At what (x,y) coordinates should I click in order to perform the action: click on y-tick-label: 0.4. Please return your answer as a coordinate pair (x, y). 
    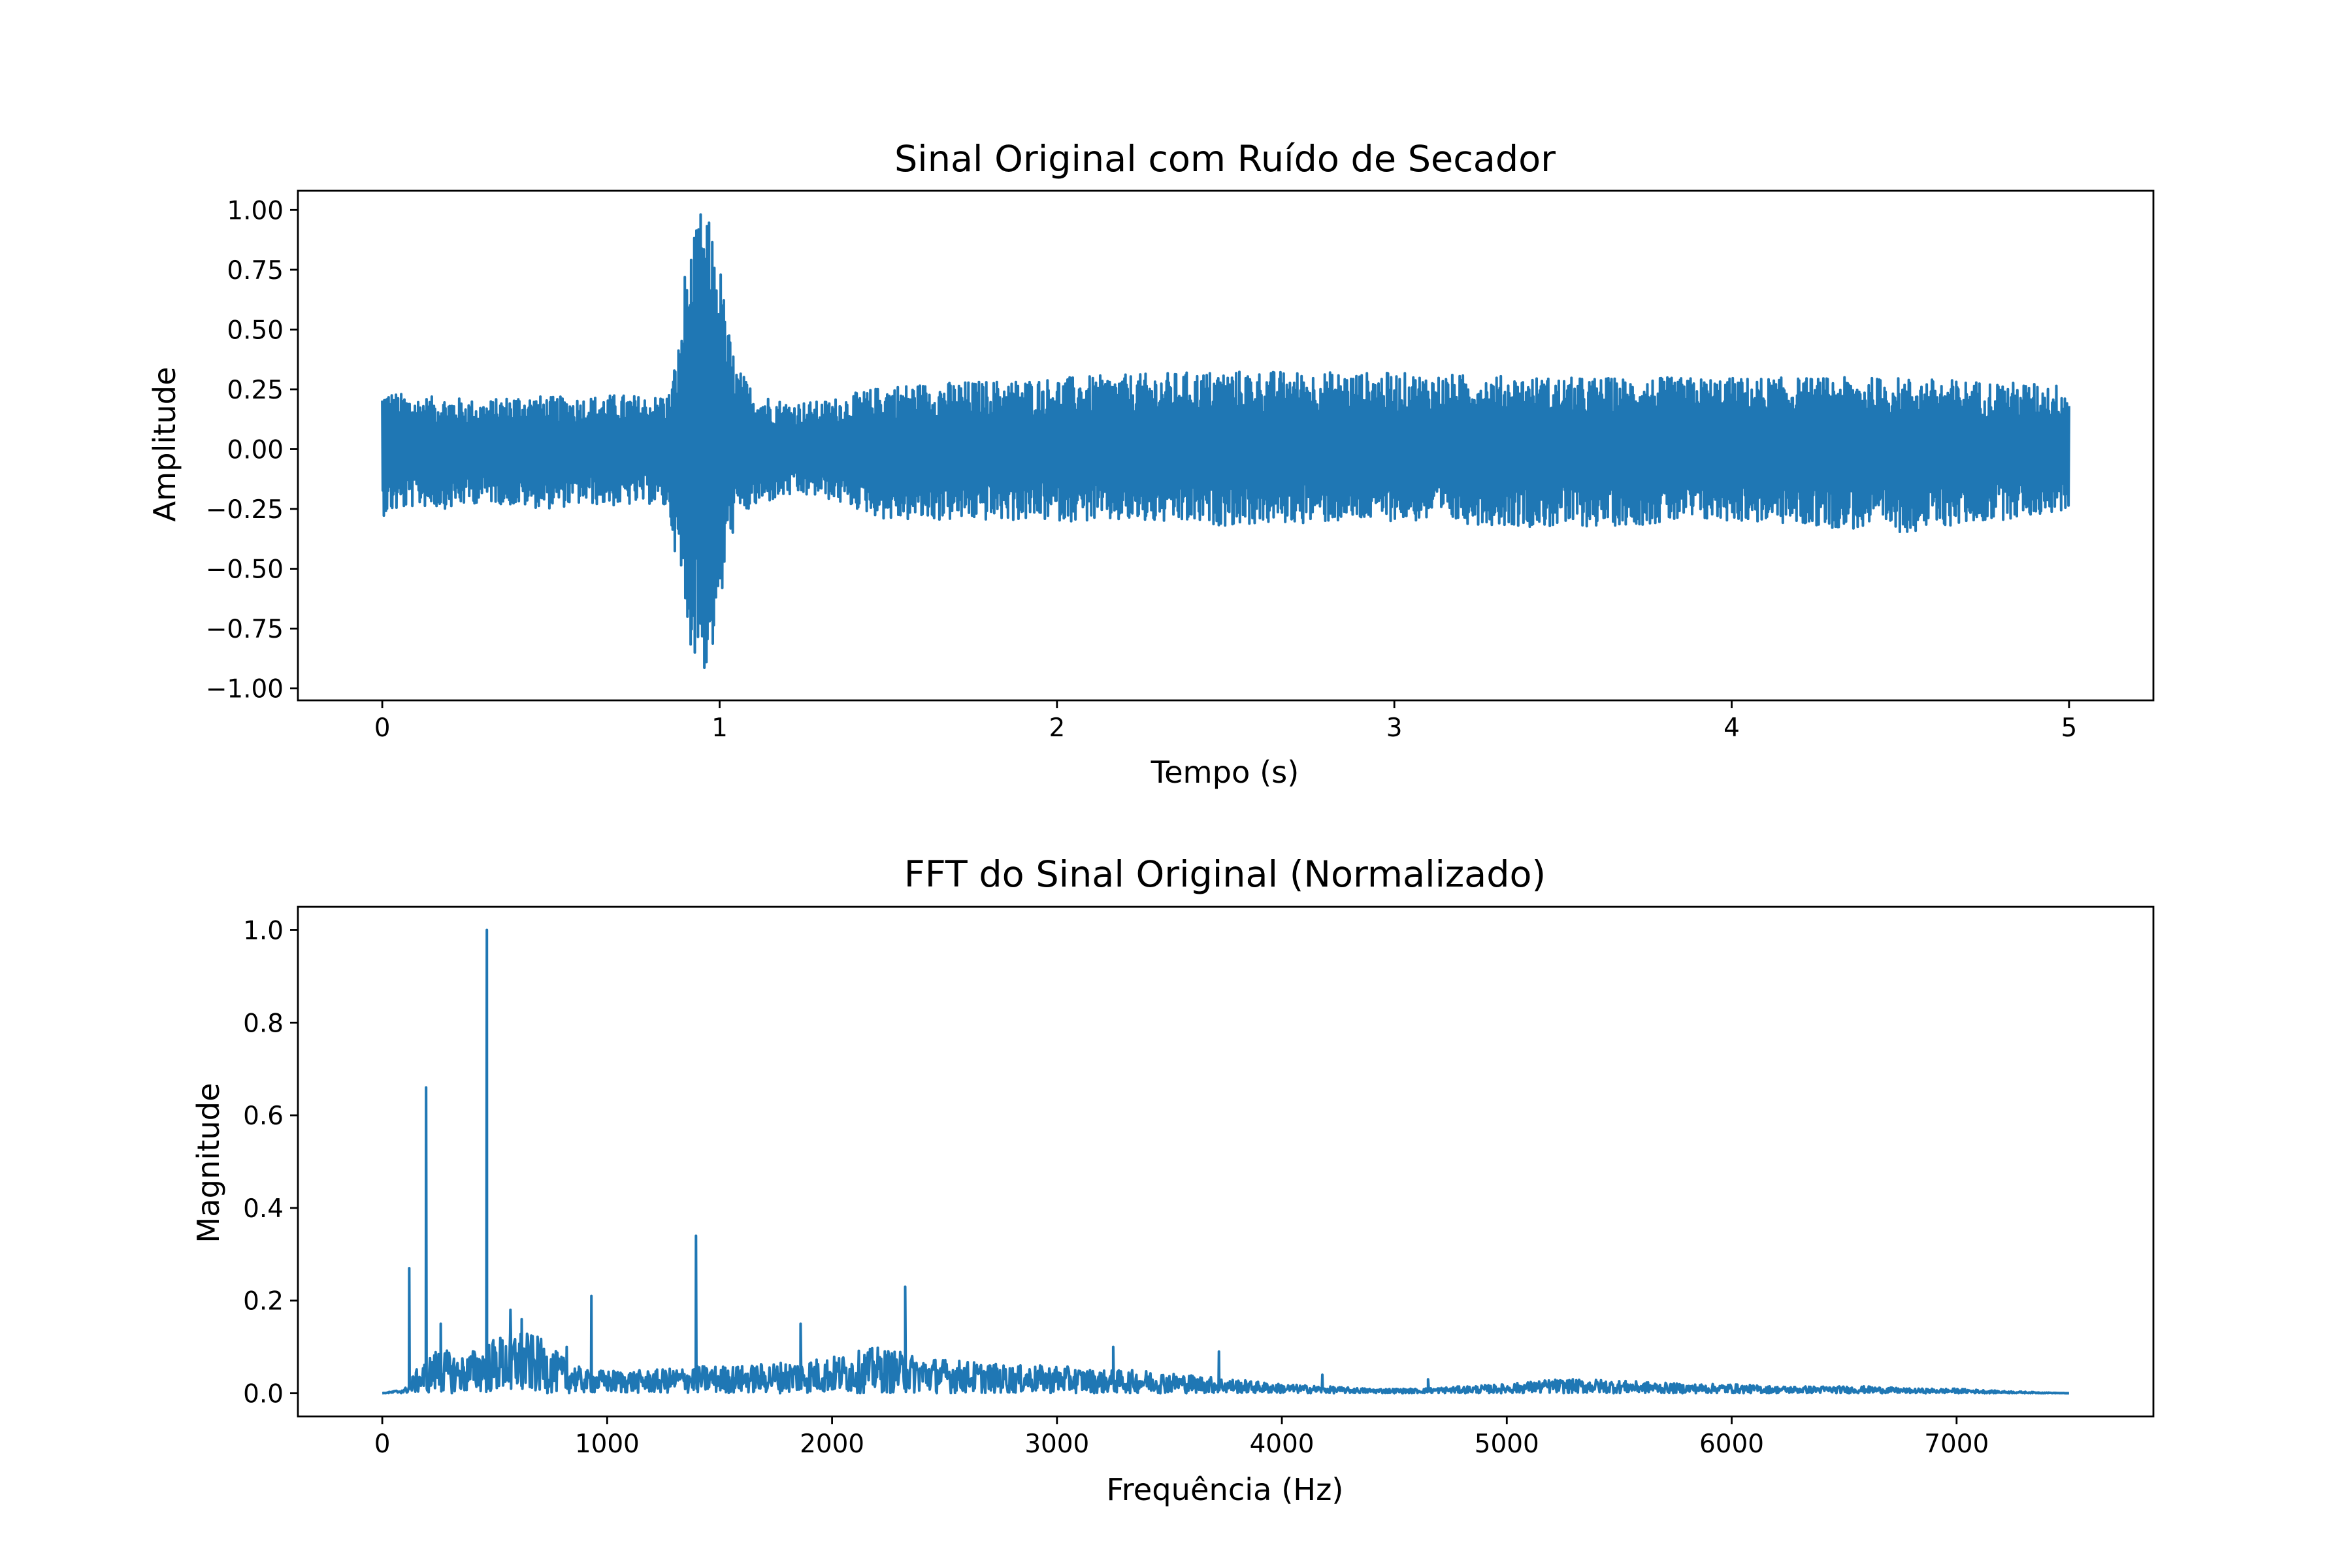
    Looking at the image, I should click on (263, 1209).